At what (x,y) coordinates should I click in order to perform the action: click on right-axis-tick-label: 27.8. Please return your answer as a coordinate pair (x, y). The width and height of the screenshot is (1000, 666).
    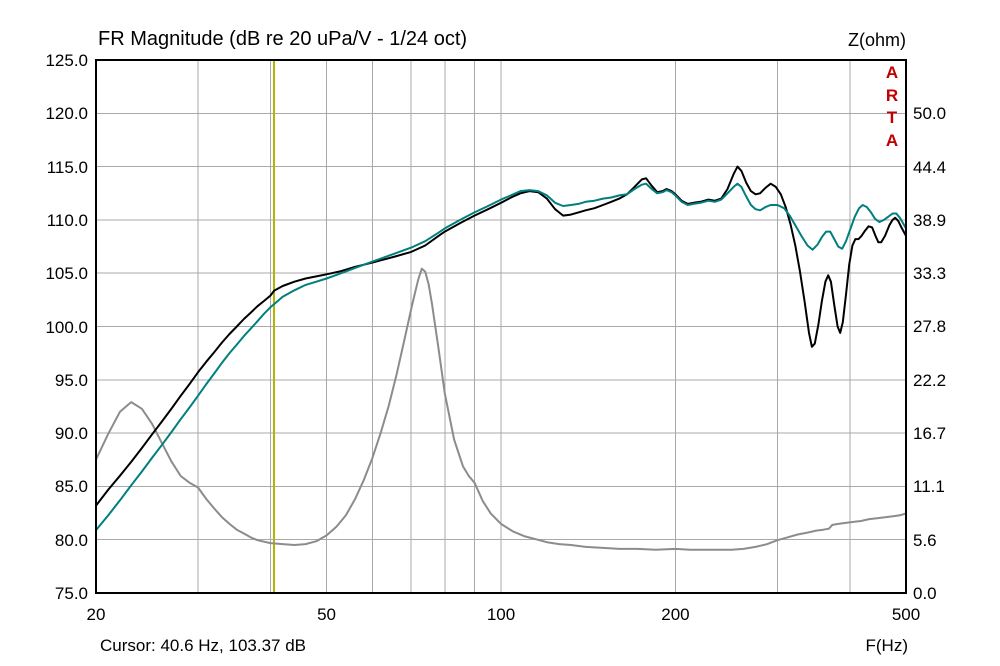
    Looking at the image, I should click on (930, 327).